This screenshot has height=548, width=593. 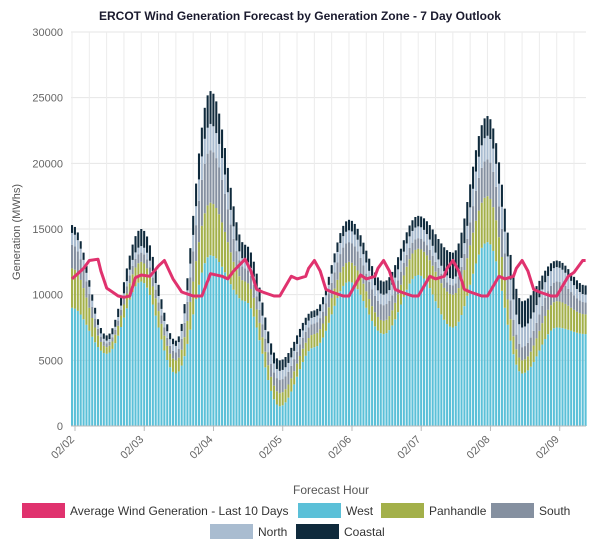 What do you see at coordinates (328, 278) in the screenshot?
I see `average-line-path` at bounding box center [328, 278].